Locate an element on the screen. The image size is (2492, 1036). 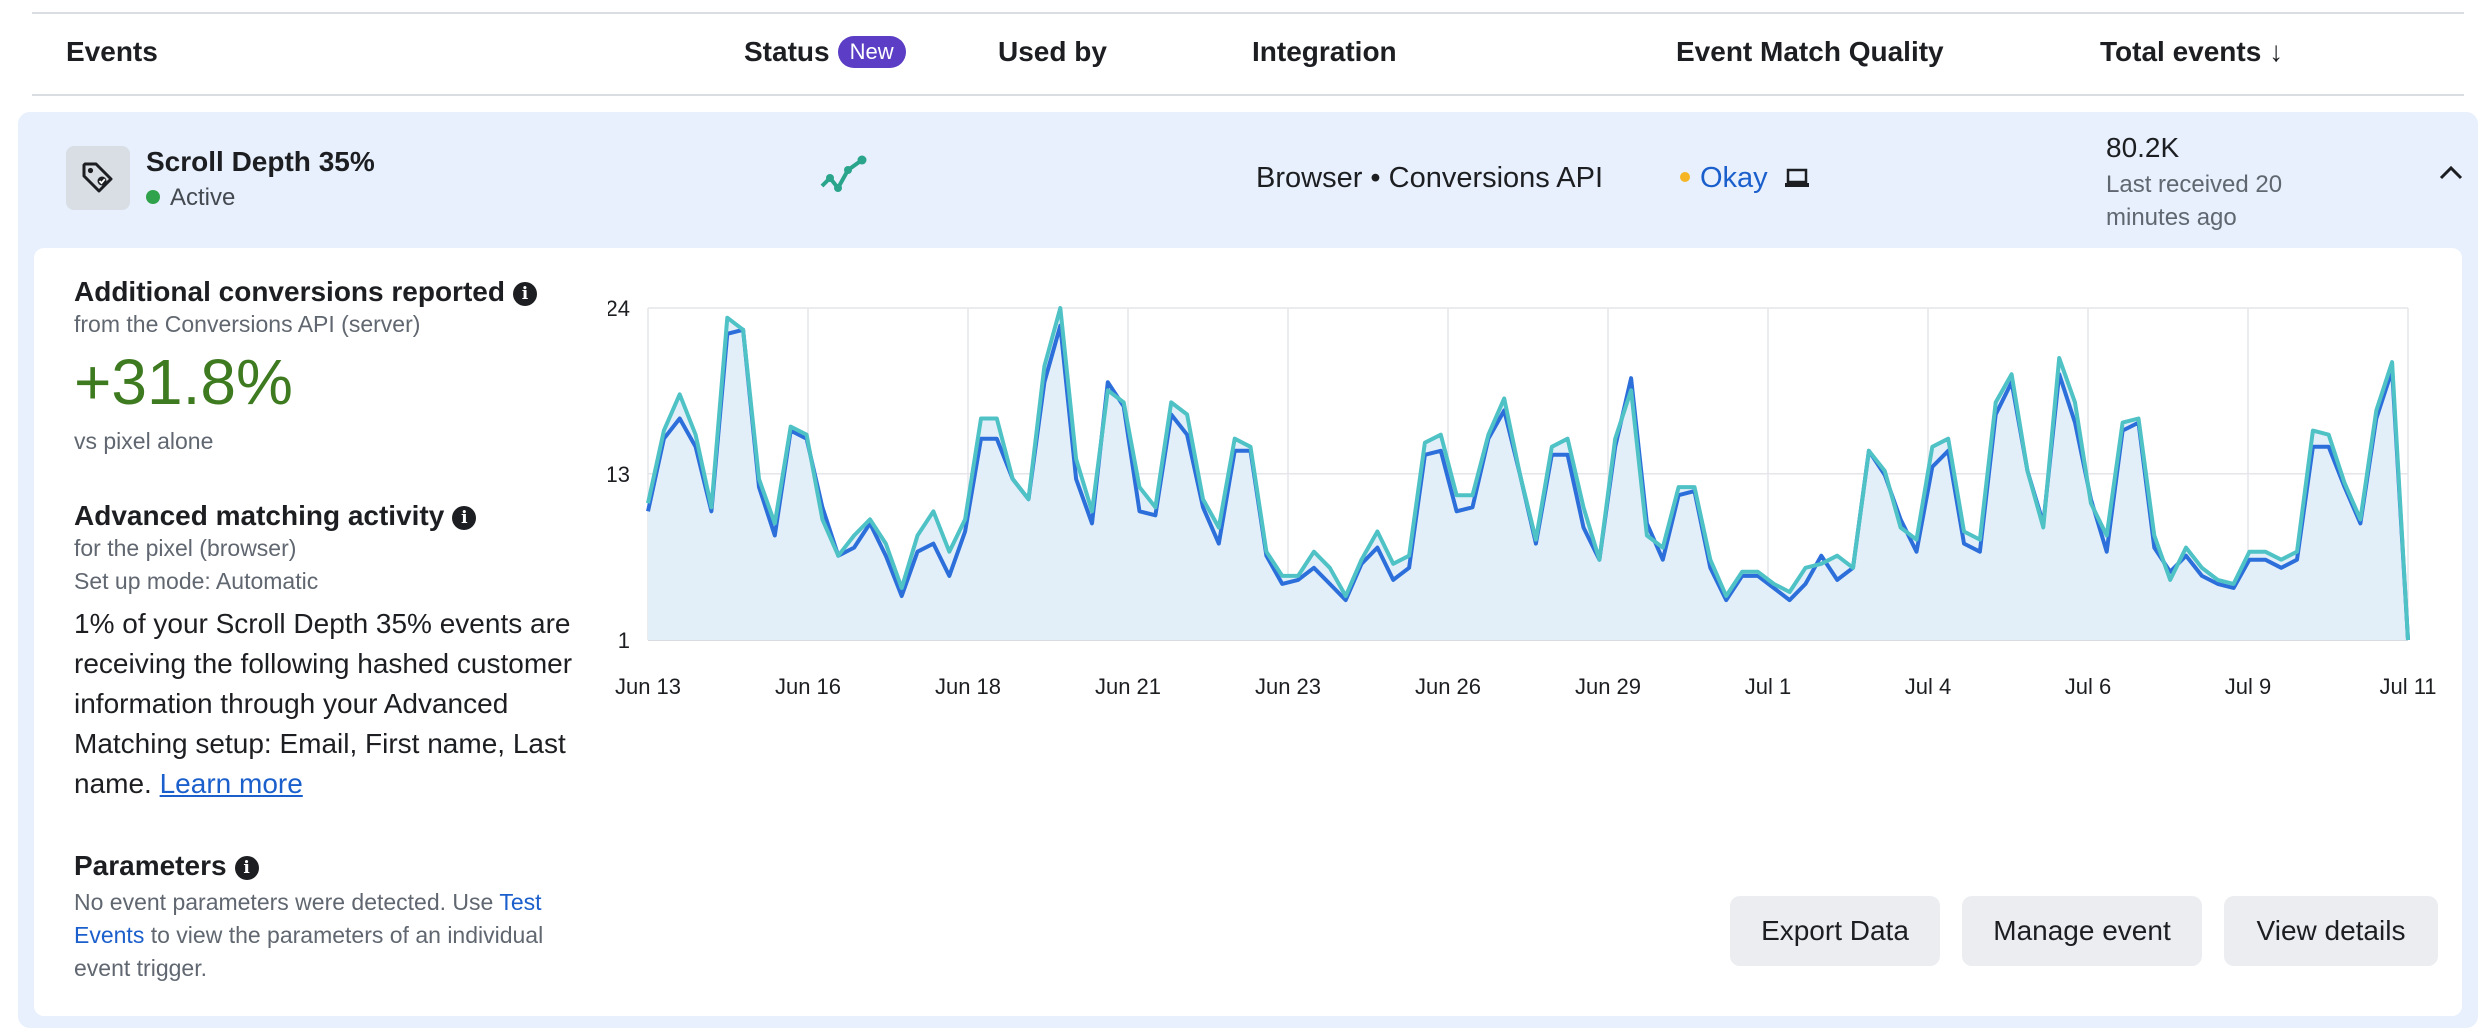
x-tick-label: Jul 6 is located at coordinates (2088, 686).